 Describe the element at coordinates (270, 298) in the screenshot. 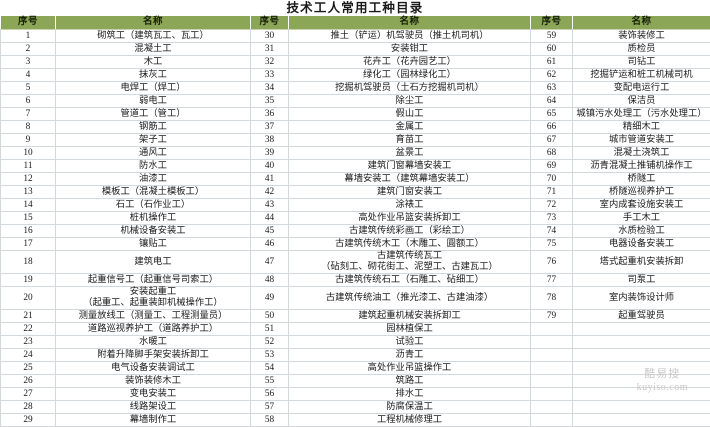

I see `cell-index-2: 49` at that location.